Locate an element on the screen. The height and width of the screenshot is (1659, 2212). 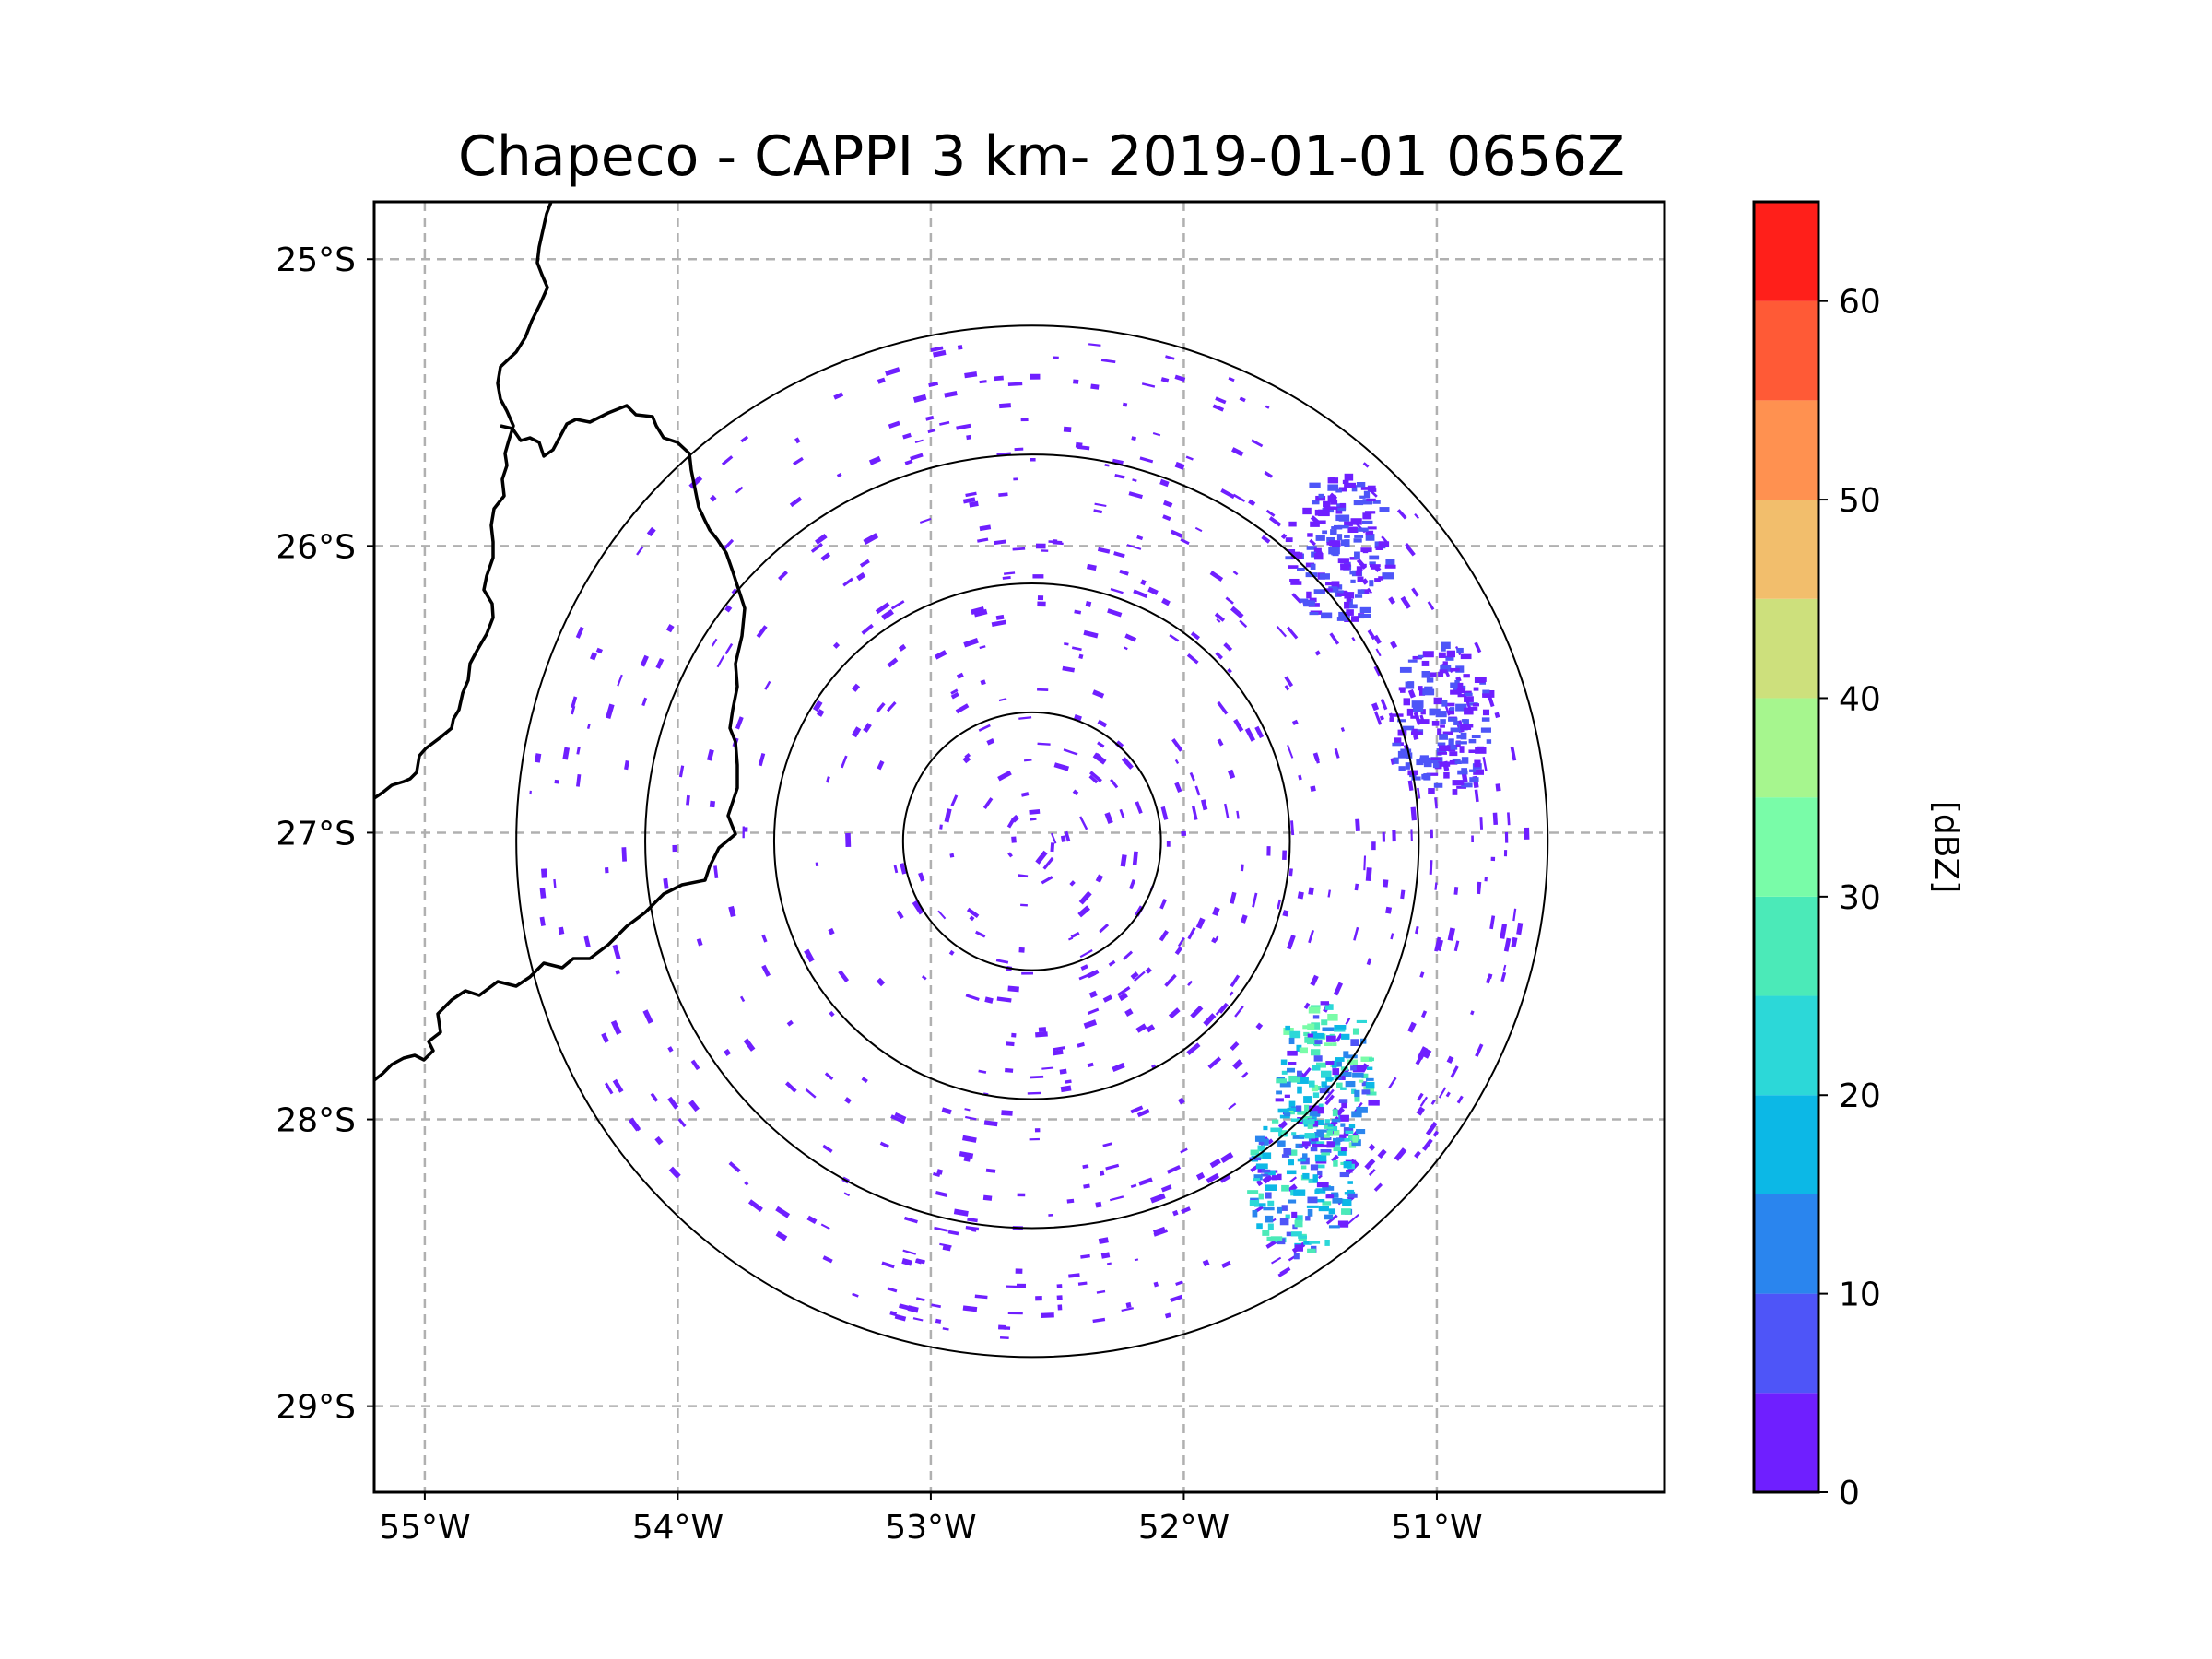
chart-title: Chapeco - CAPPI 3 km- 2019-01-01 0656Z is located at coordinates (1041, 156).